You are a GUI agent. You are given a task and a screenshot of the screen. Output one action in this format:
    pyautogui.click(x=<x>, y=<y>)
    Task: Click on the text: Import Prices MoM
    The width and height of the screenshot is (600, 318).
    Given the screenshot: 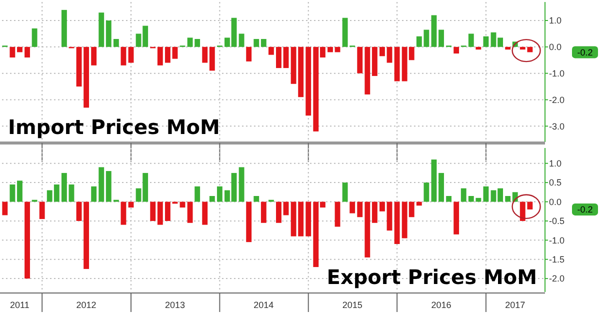 What is the action you would take?
    pyautogui.click(x=114, y=127)
    